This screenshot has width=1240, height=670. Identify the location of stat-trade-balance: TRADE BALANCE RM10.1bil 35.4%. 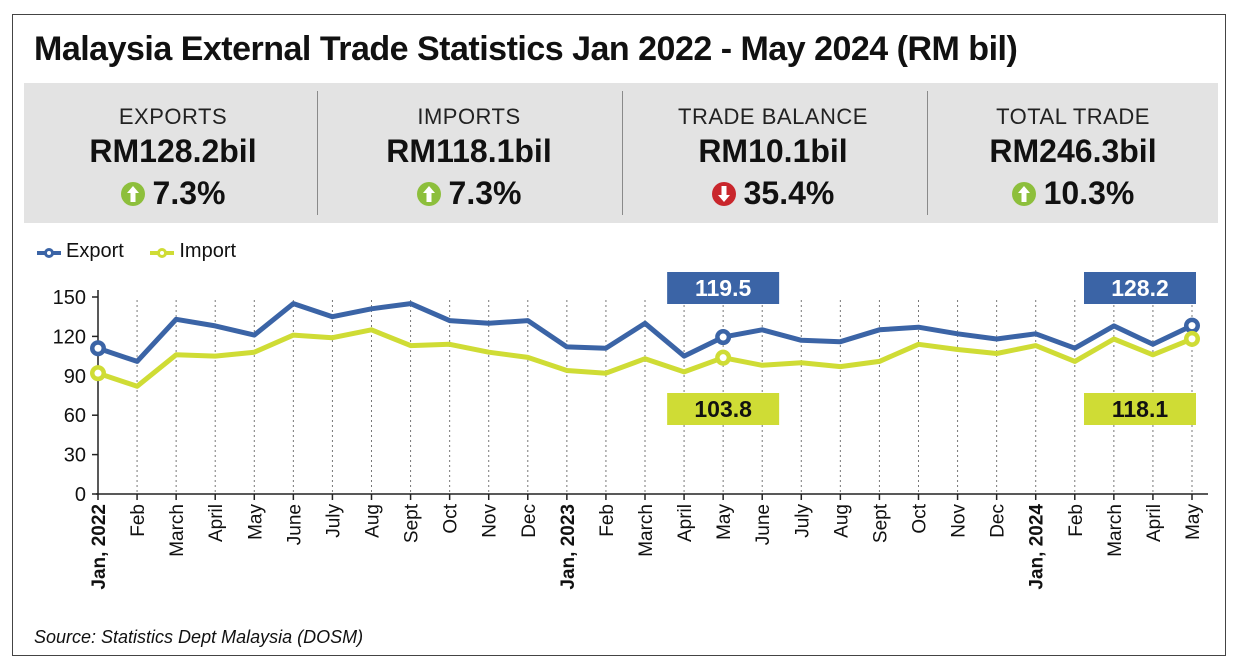
(773, 153).